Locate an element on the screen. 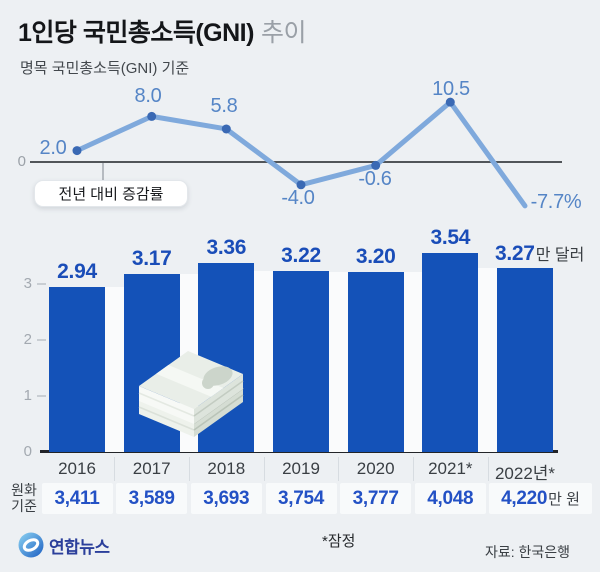 This screenshot has height=572, width=600. line-value-2018: 5.8 is located at coordinates (224, 106).